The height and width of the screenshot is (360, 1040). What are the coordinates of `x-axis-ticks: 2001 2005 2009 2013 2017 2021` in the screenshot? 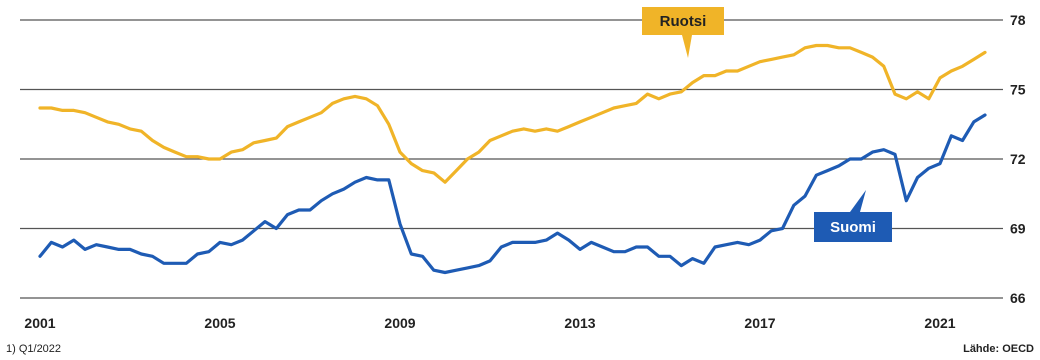 It's located at (489, 323).